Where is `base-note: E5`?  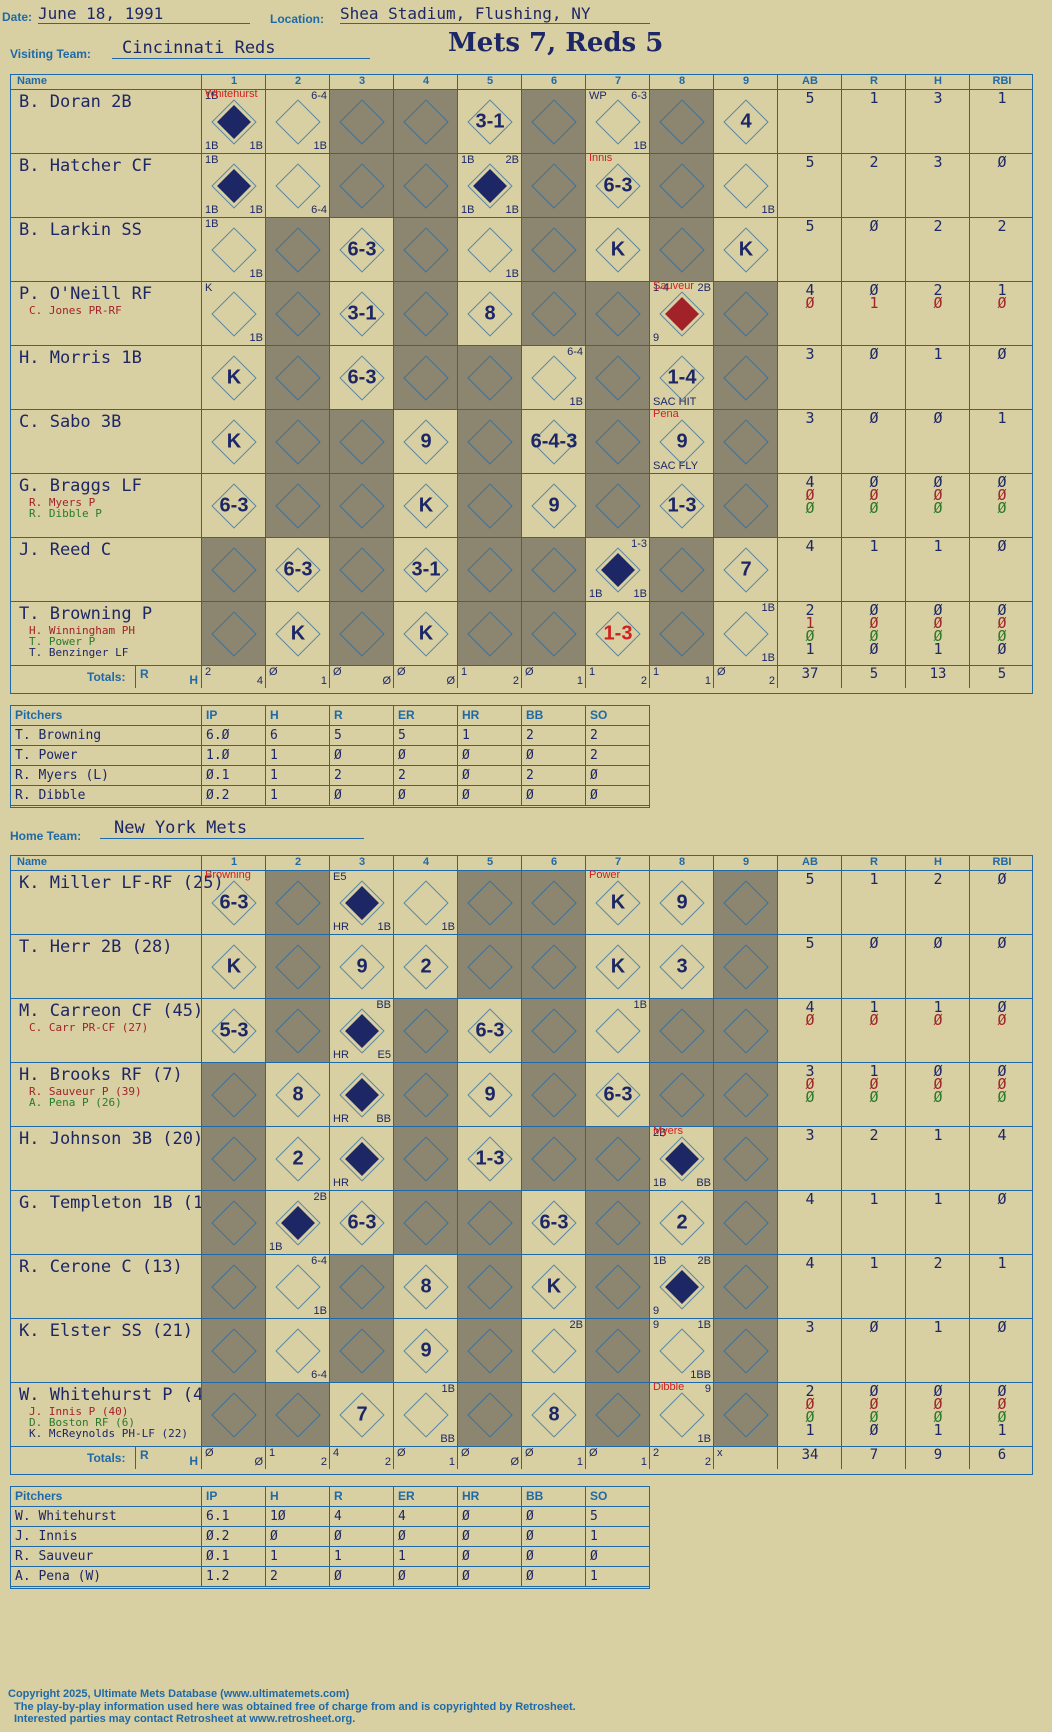
base-note: E5 is located at coordinates (384, 1055).